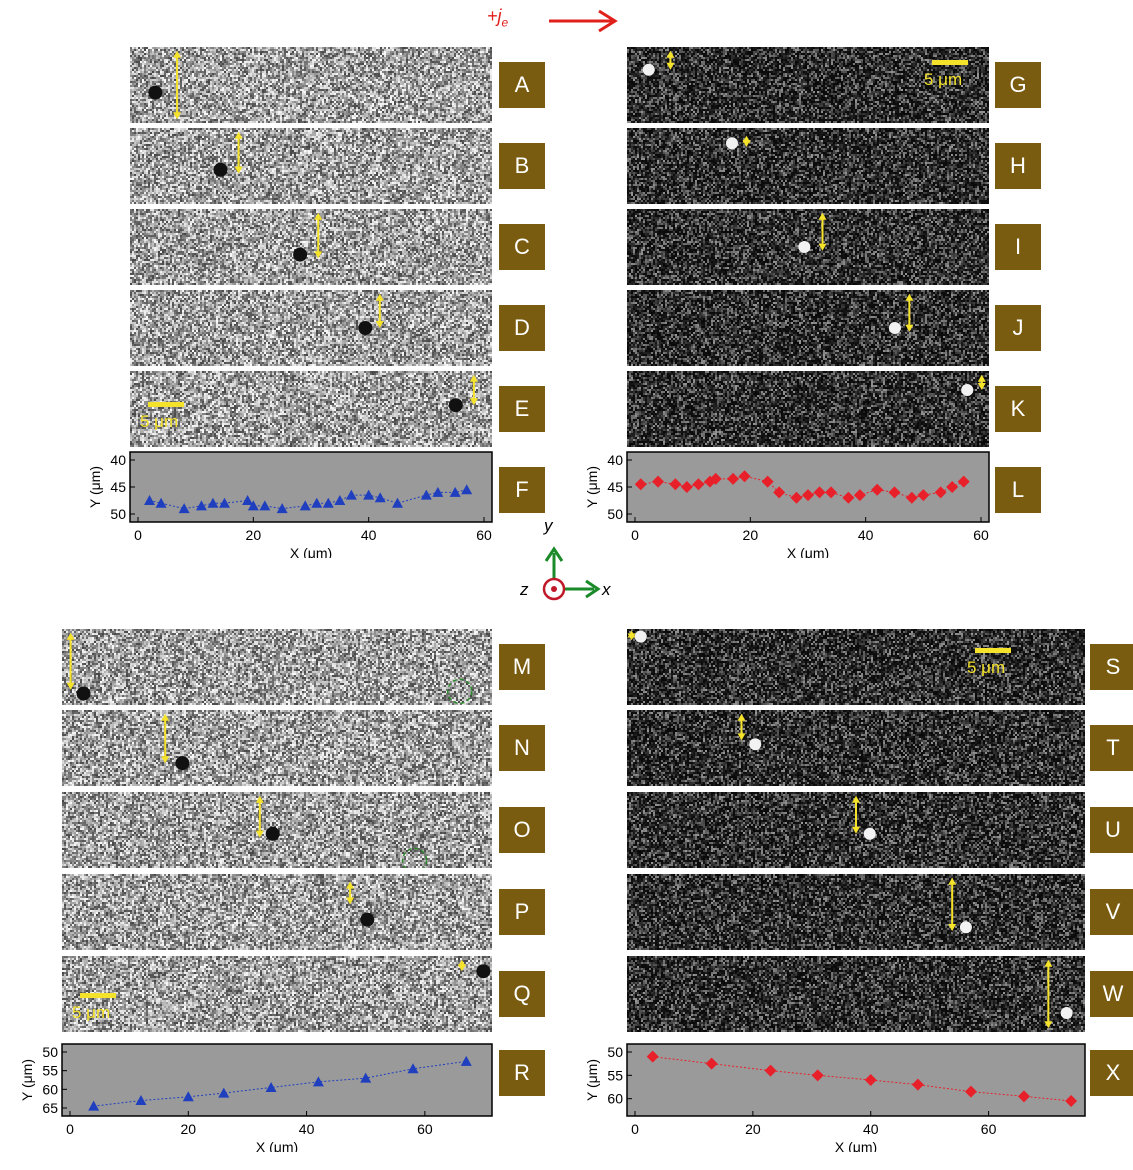  What do you see at coordinates (1018, 328) in the screenshot?
I see `panel-label: J` at bounding box center [1018, 328].